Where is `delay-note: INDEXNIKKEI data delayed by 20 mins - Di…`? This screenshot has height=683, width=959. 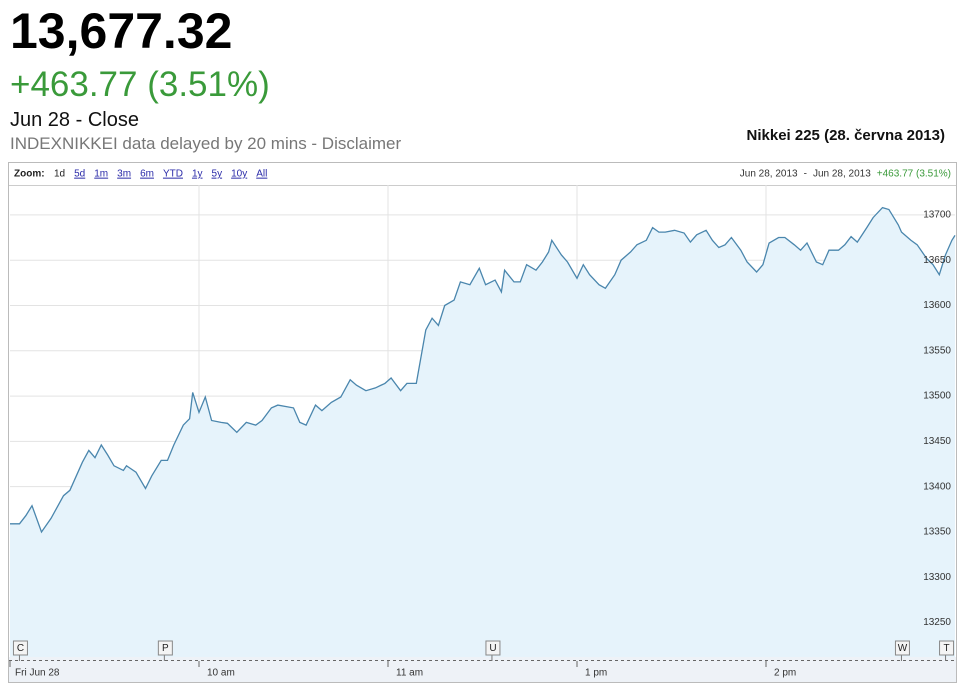 delay-note: INDEXNIKKEI data delayed by 20 mins - Di… is located at coordinates (206, 143).